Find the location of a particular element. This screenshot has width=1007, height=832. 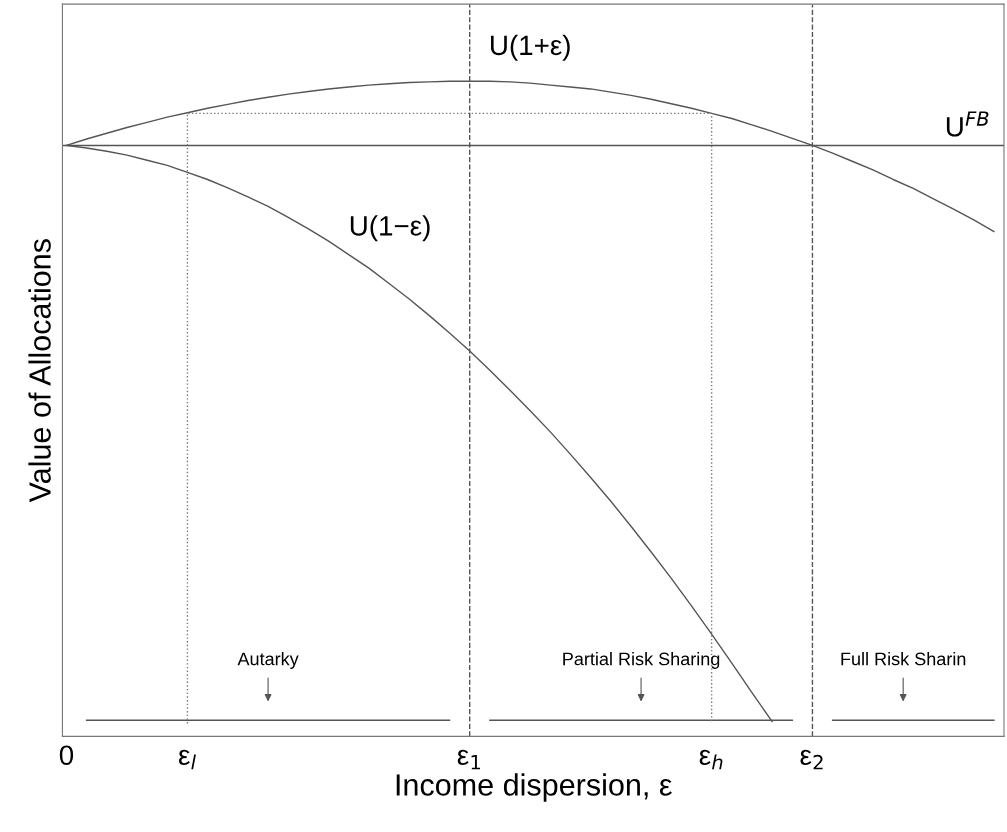

x-axis-title: Income dispersion, ε is located at coordinates (534, 787).